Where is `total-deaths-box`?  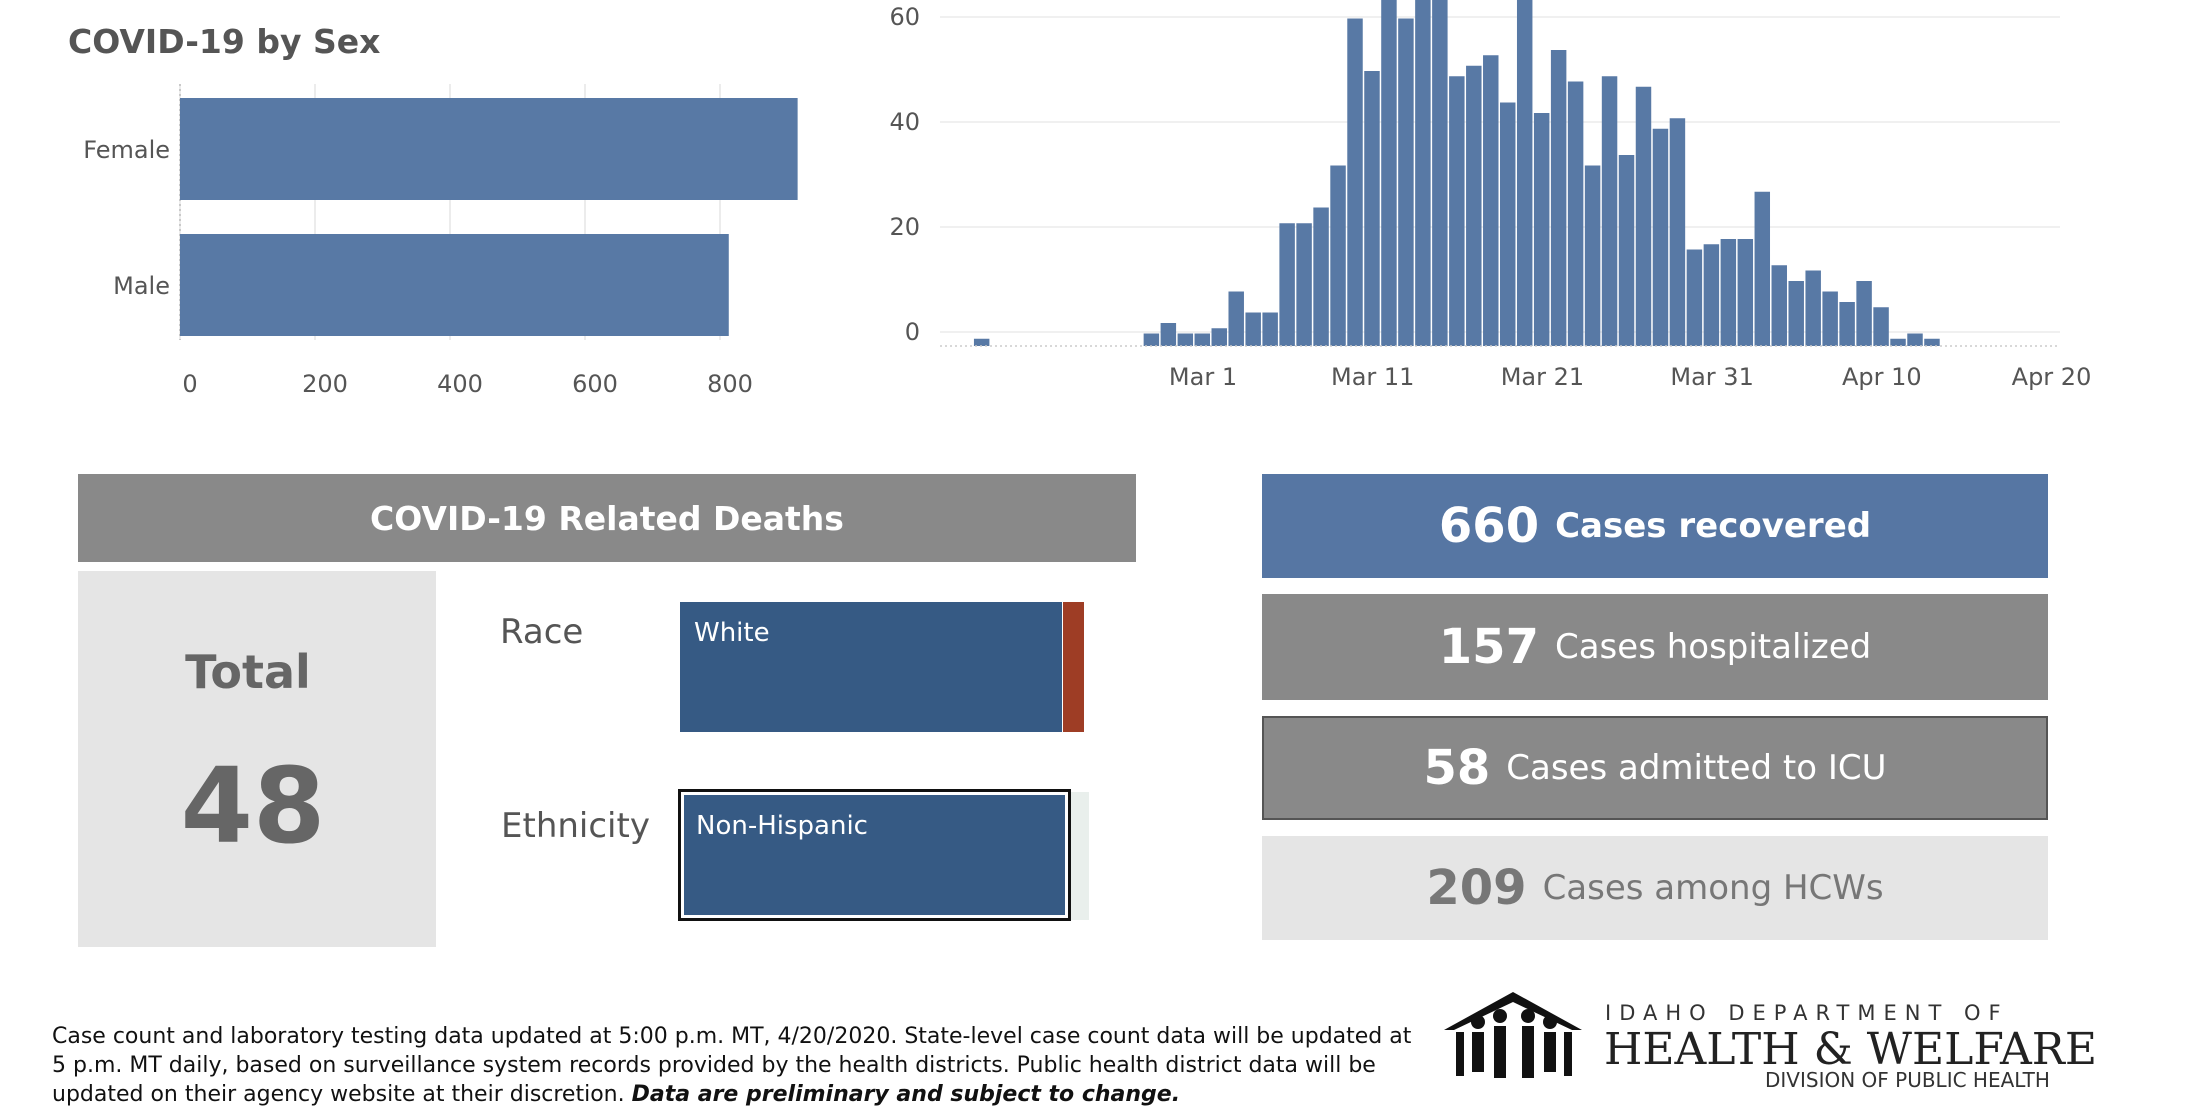 total-deaths-box is located at coordinates (257, 759).